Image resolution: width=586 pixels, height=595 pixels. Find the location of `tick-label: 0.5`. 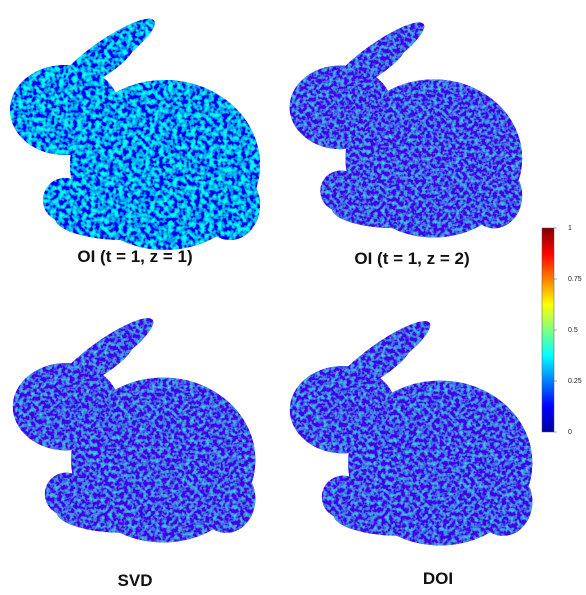

tick-label: 0.5 is located at coordinates (573, 330).